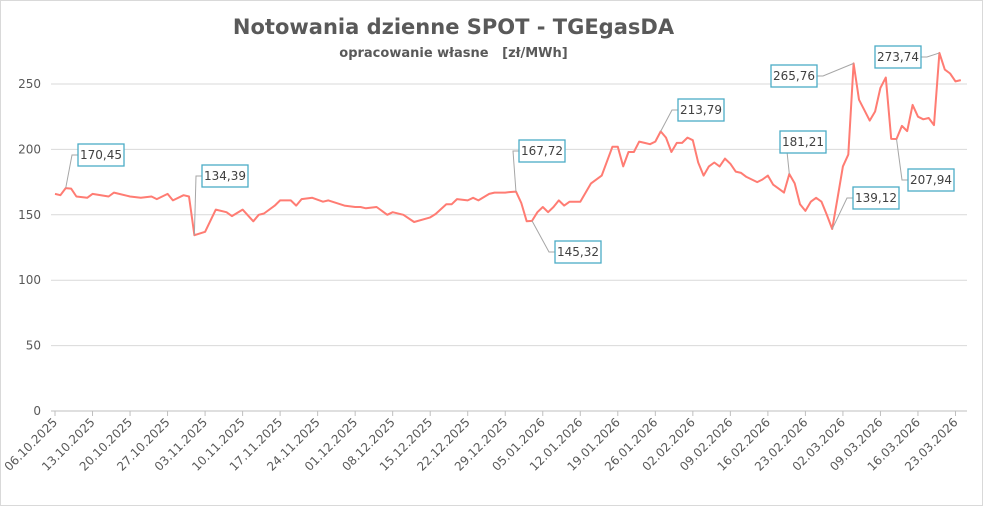  Describe the element at coordinates (29, 84) in the screenshot. I see `y-tick-label: 250` at that location.